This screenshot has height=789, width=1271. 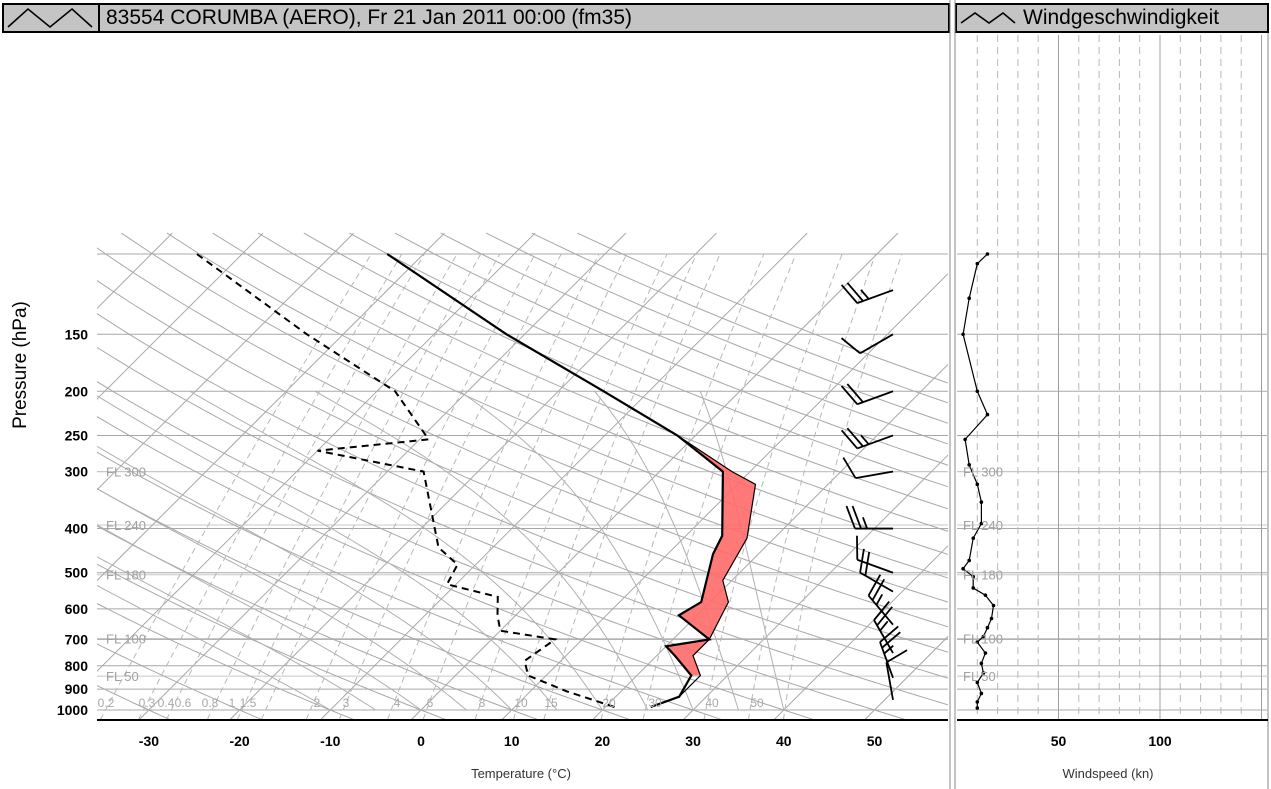 What do you see at coordinates (784, 741) in the screenshot?
I see `x-tick-label: 40` at bounding box center [784, 741].